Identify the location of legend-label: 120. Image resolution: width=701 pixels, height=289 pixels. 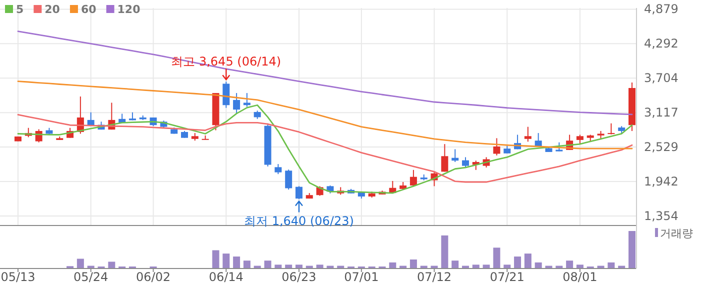
(129, 9).